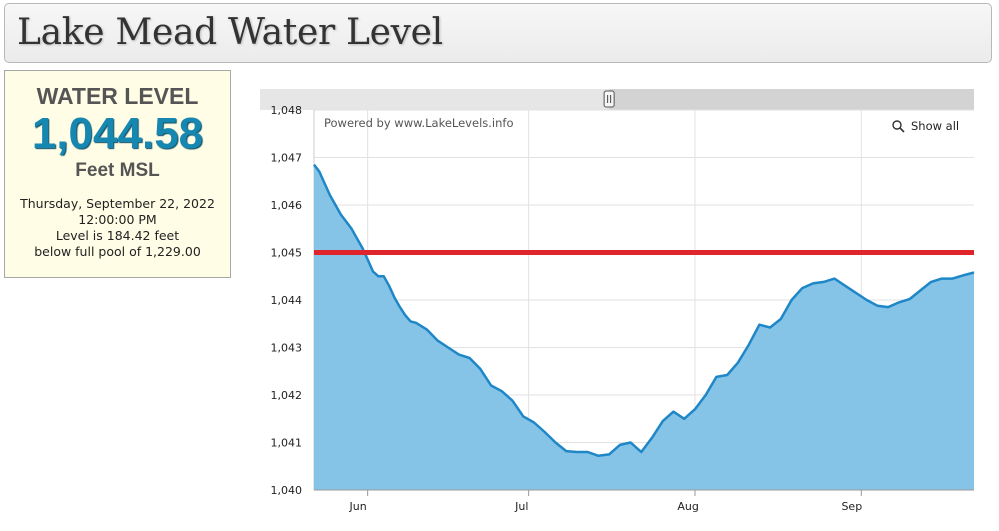 The width and height of the screenshot is (999, 531). What do you see at coordinates (605, 501) in the screenshot?
I see `x-axis: Jun Jul Aug Sep` at bounding box center [605, 501].